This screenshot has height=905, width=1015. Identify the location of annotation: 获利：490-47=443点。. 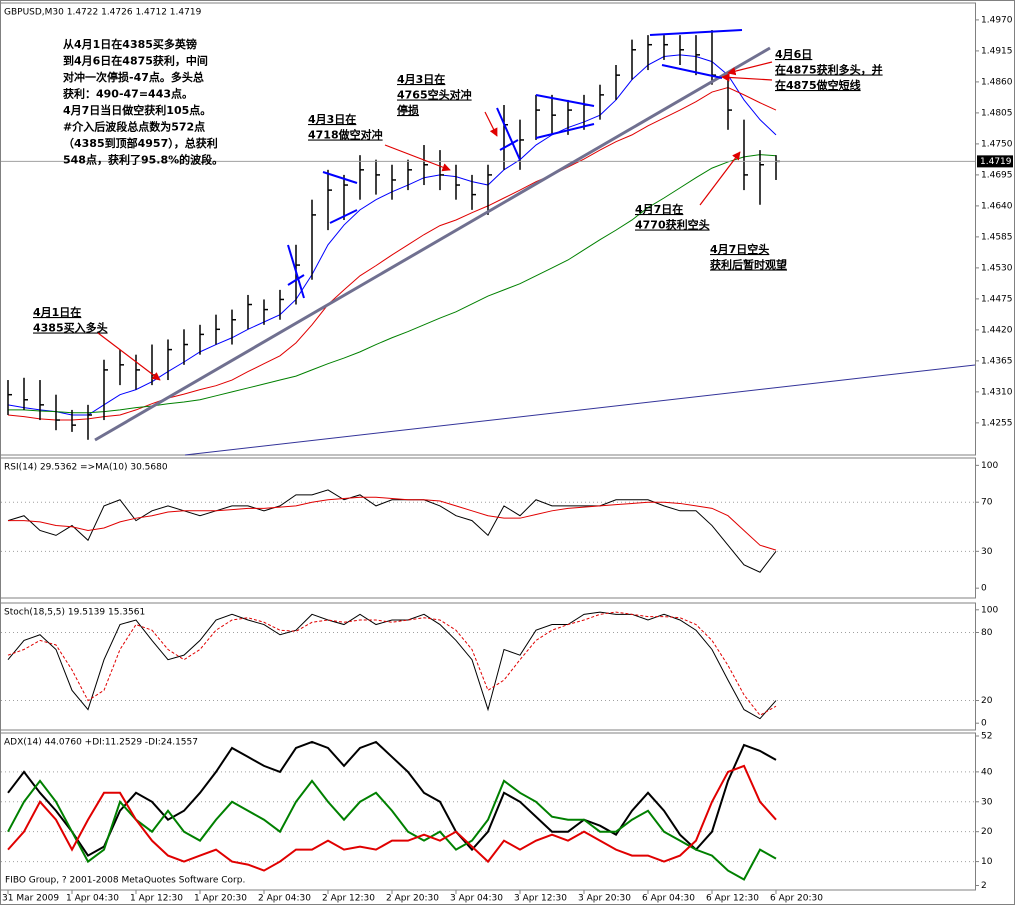
(128, 94).